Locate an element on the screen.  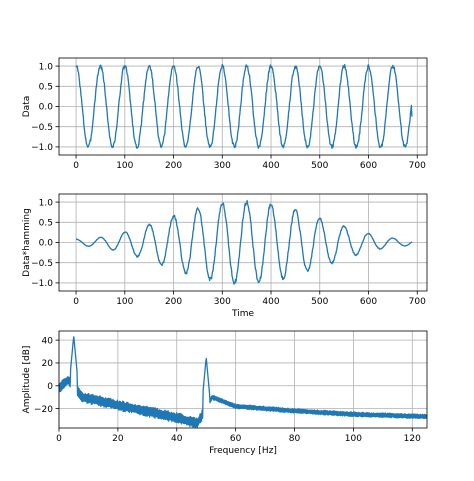
data-series-line is located at coordinates (244, 106).